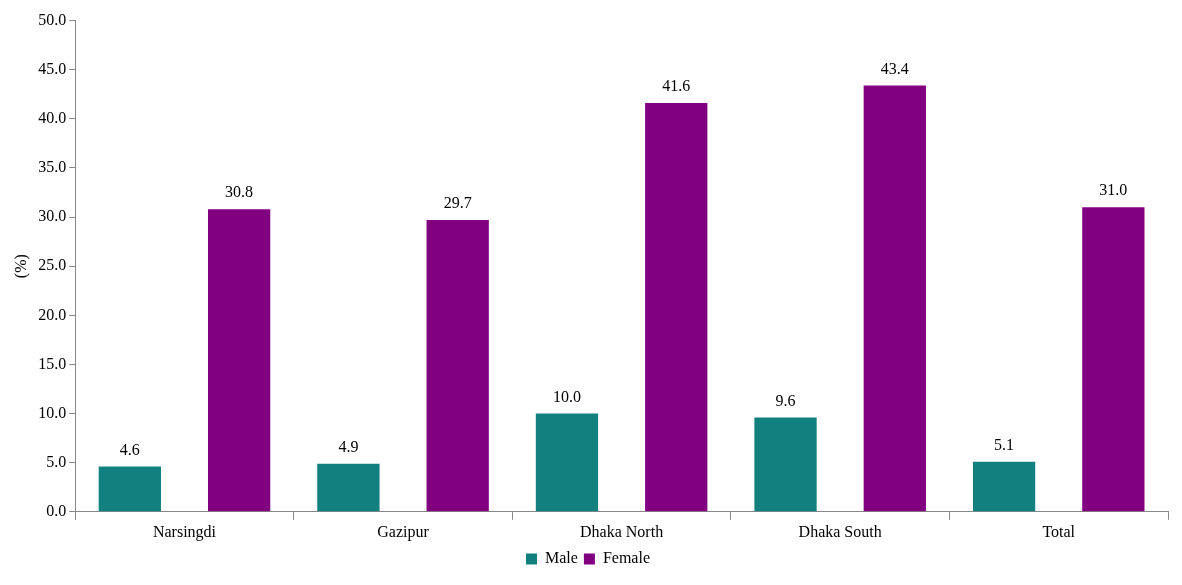 The image size is (1182, 585). I want to click on y-tick-label: 40.0, so click(52, 118).